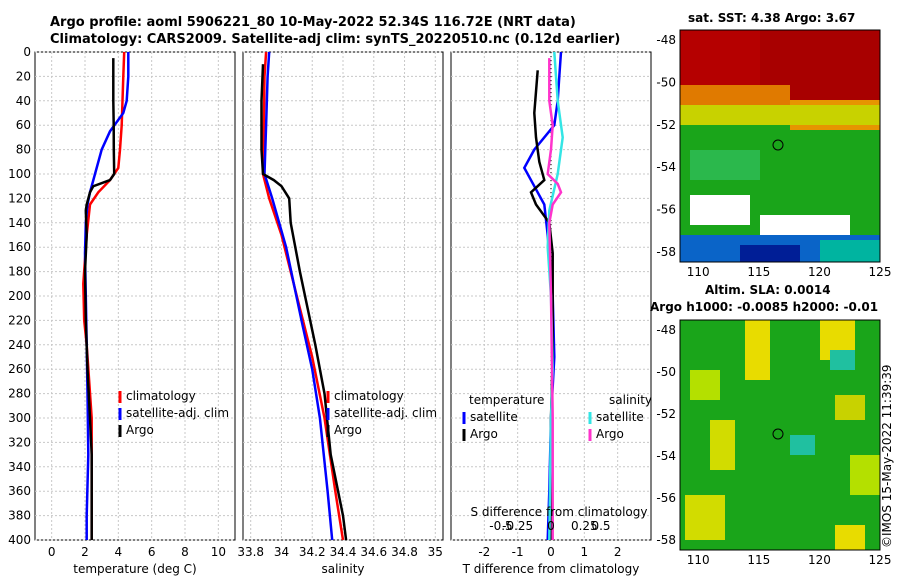 The image size is (900, 580). What do you see at coordinates (19, 320) in the screenshot?
I see `y-tick: 220` at bounding box center [19, 320].